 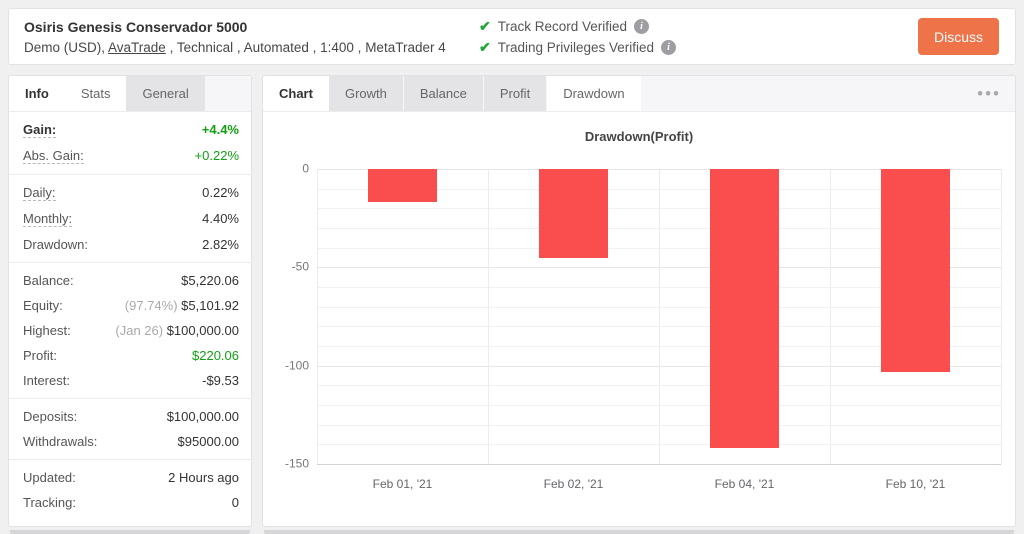 What do you see at coordinates (208, 441) in the screenshot?
I see `stat-value: $95000.00` at bounding box center [208, 441].